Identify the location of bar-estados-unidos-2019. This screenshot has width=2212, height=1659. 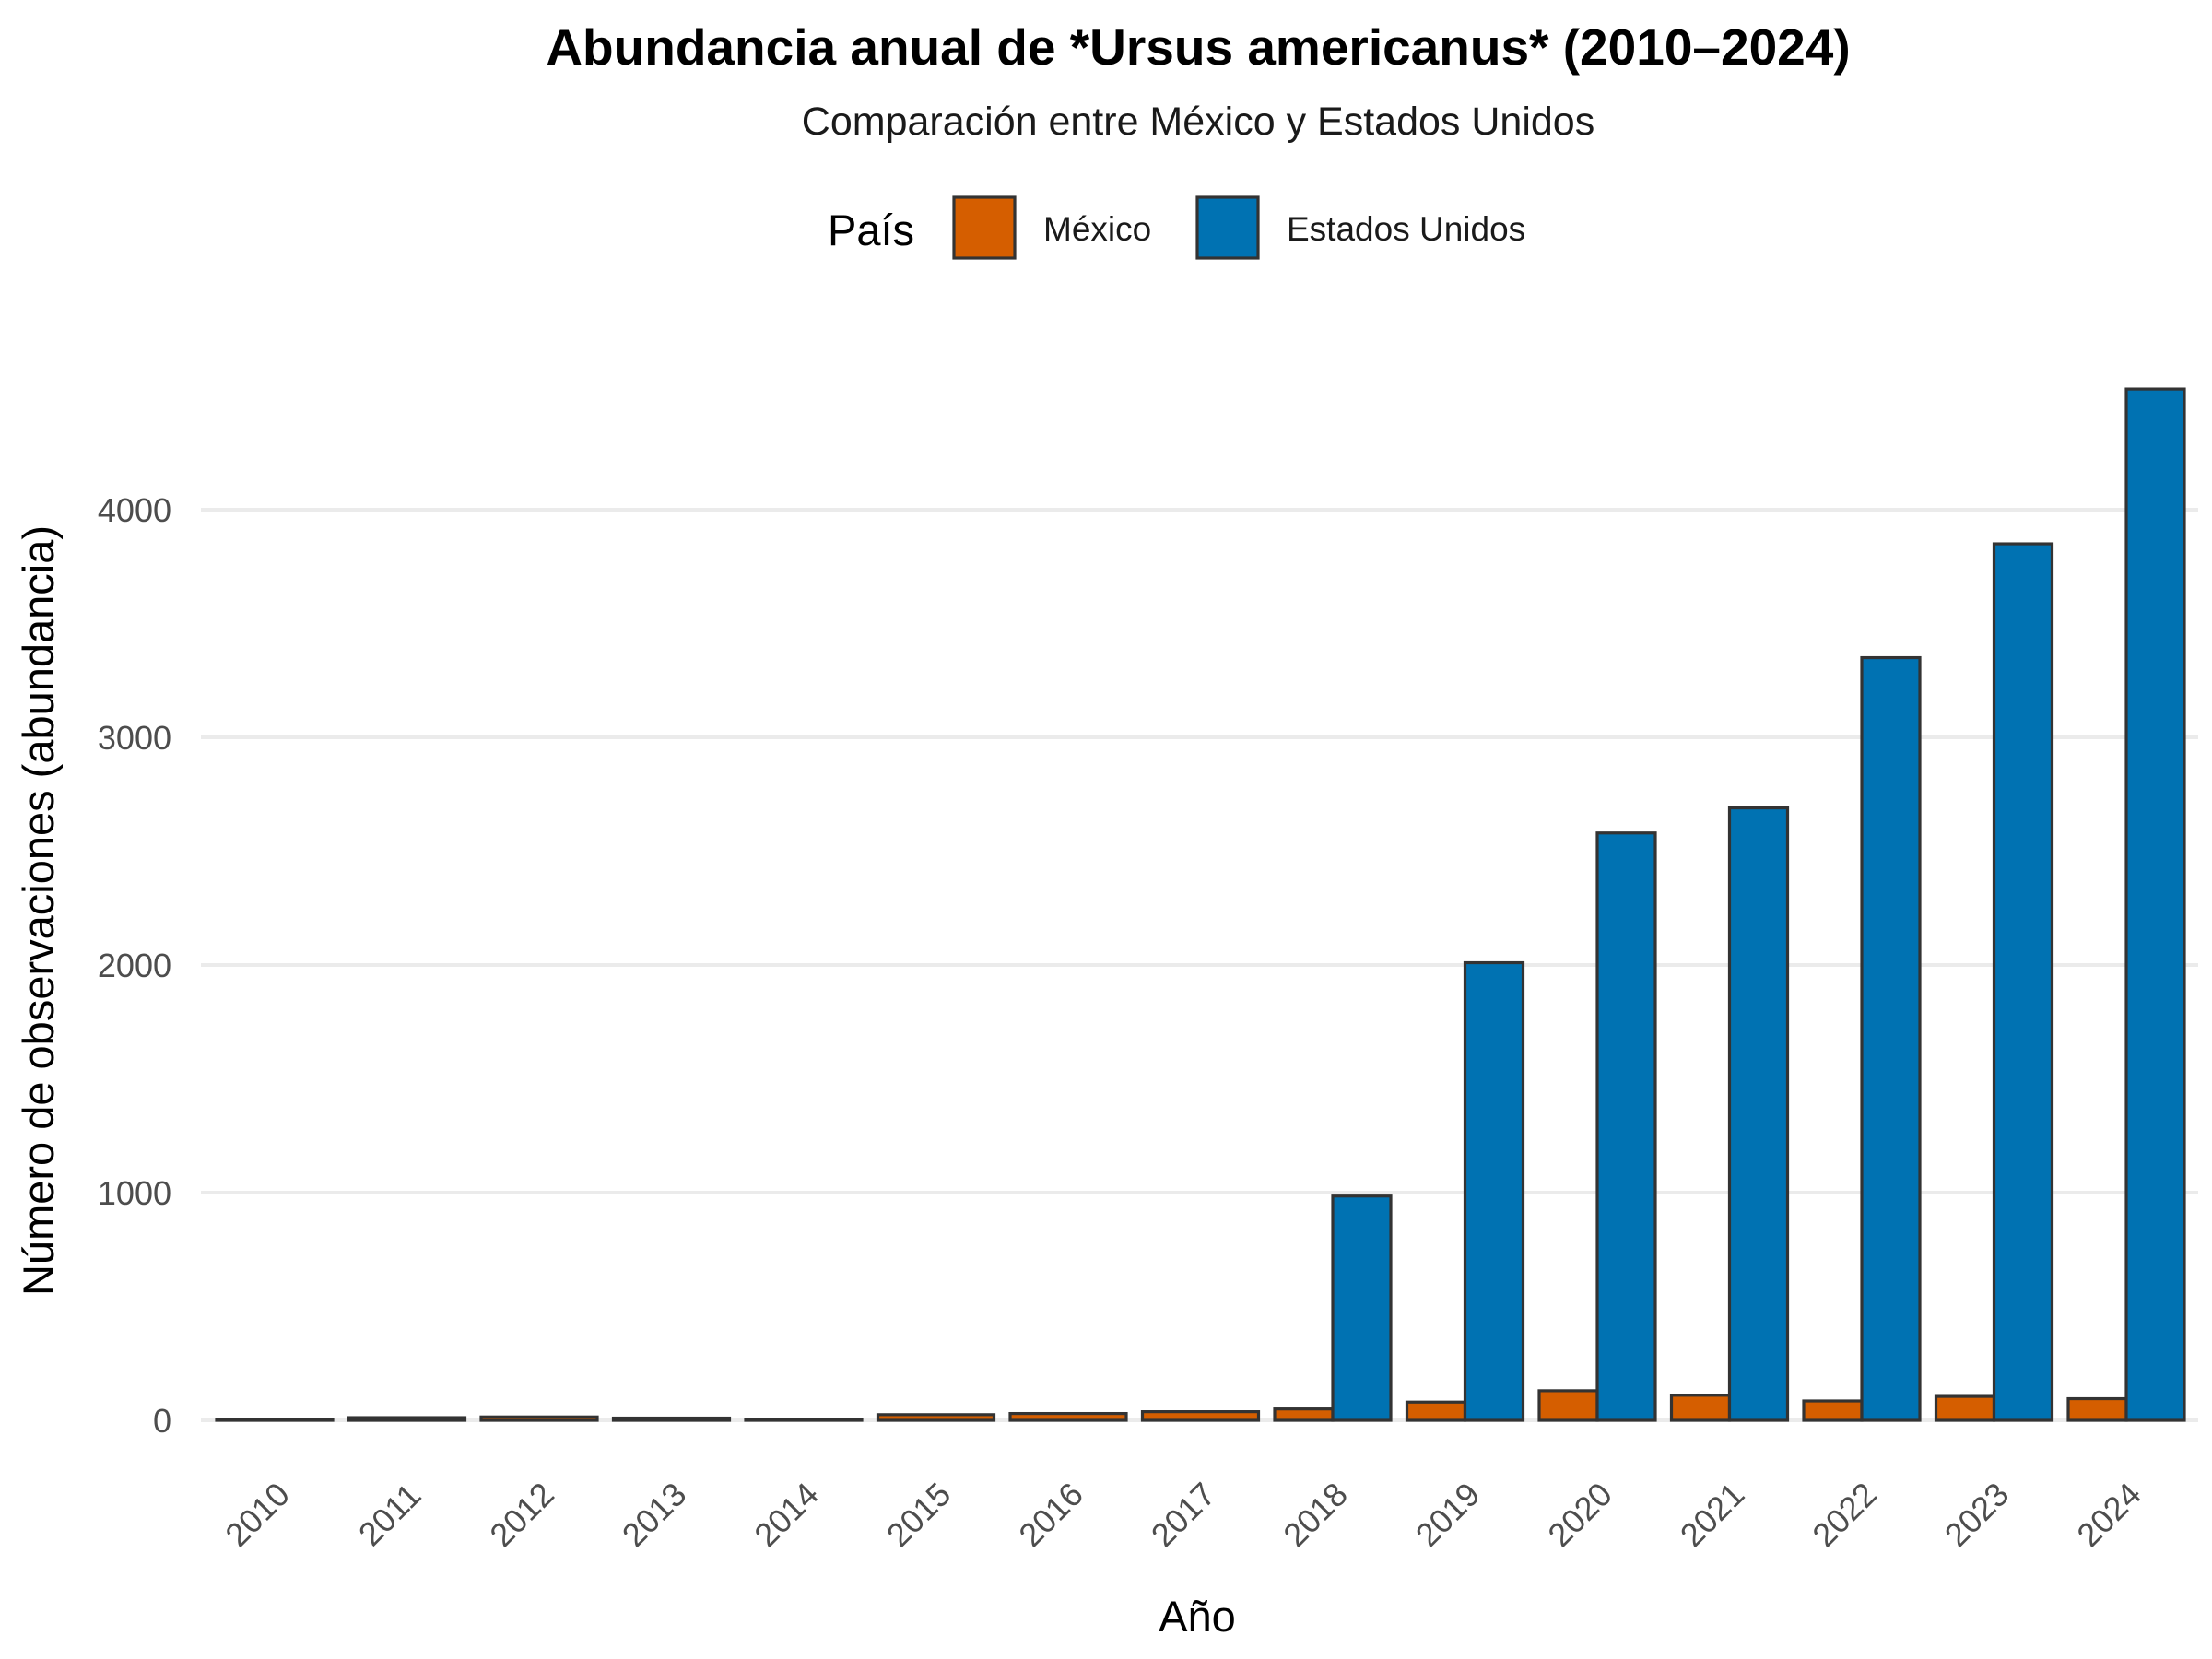
(1494, 1191).